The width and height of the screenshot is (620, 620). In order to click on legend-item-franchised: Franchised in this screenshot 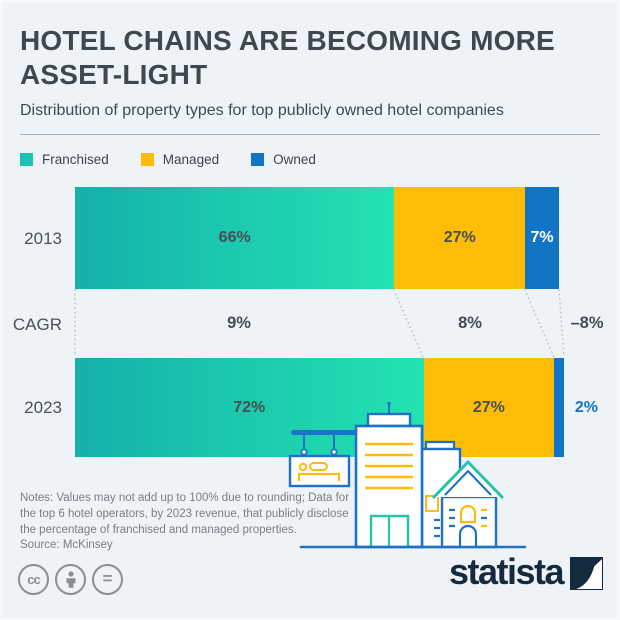, I will do `click(64, 159)`.